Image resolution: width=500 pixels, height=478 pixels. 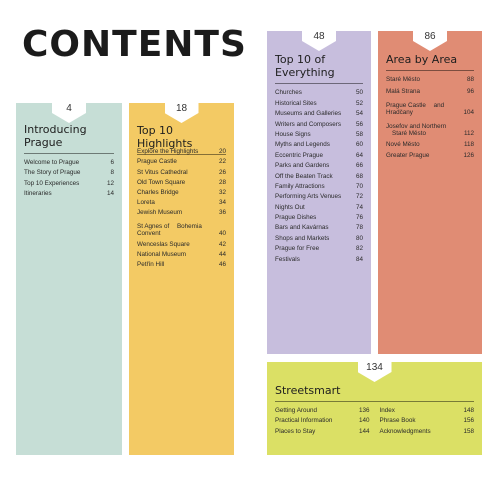 What do you see at coordinates (359, 166) in the screenshot?
I see `toc-entry-page: 66` at bounding box center [359, 166].